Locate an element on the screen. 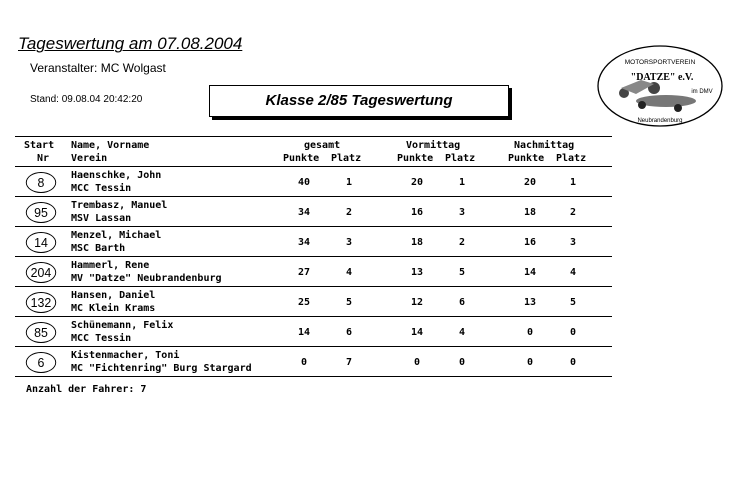 This screenshot has height=500, width=750. rider-name: Trembasz, Manuel is located at coordinates (119, 205).